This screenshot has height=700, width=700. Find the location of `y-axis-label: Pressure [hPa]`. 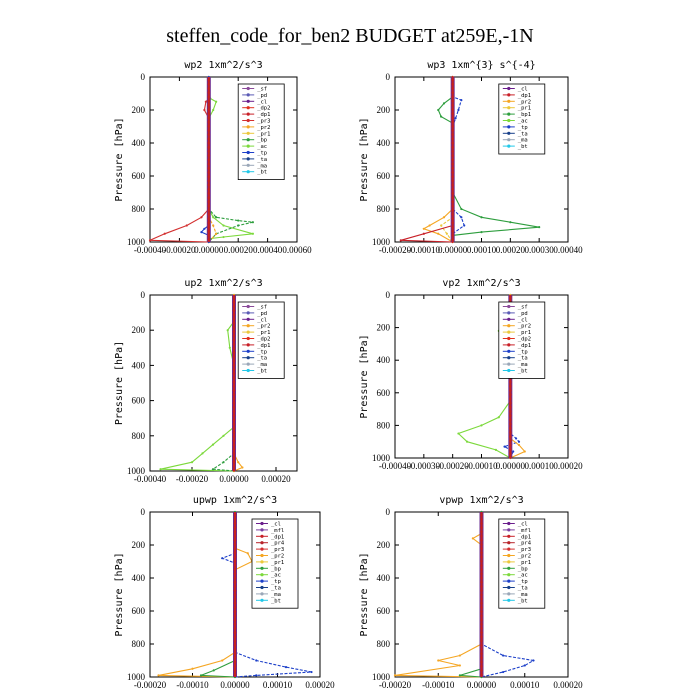

y-axis-label: Pressure [hPa] is located at coordinates (364, 594).